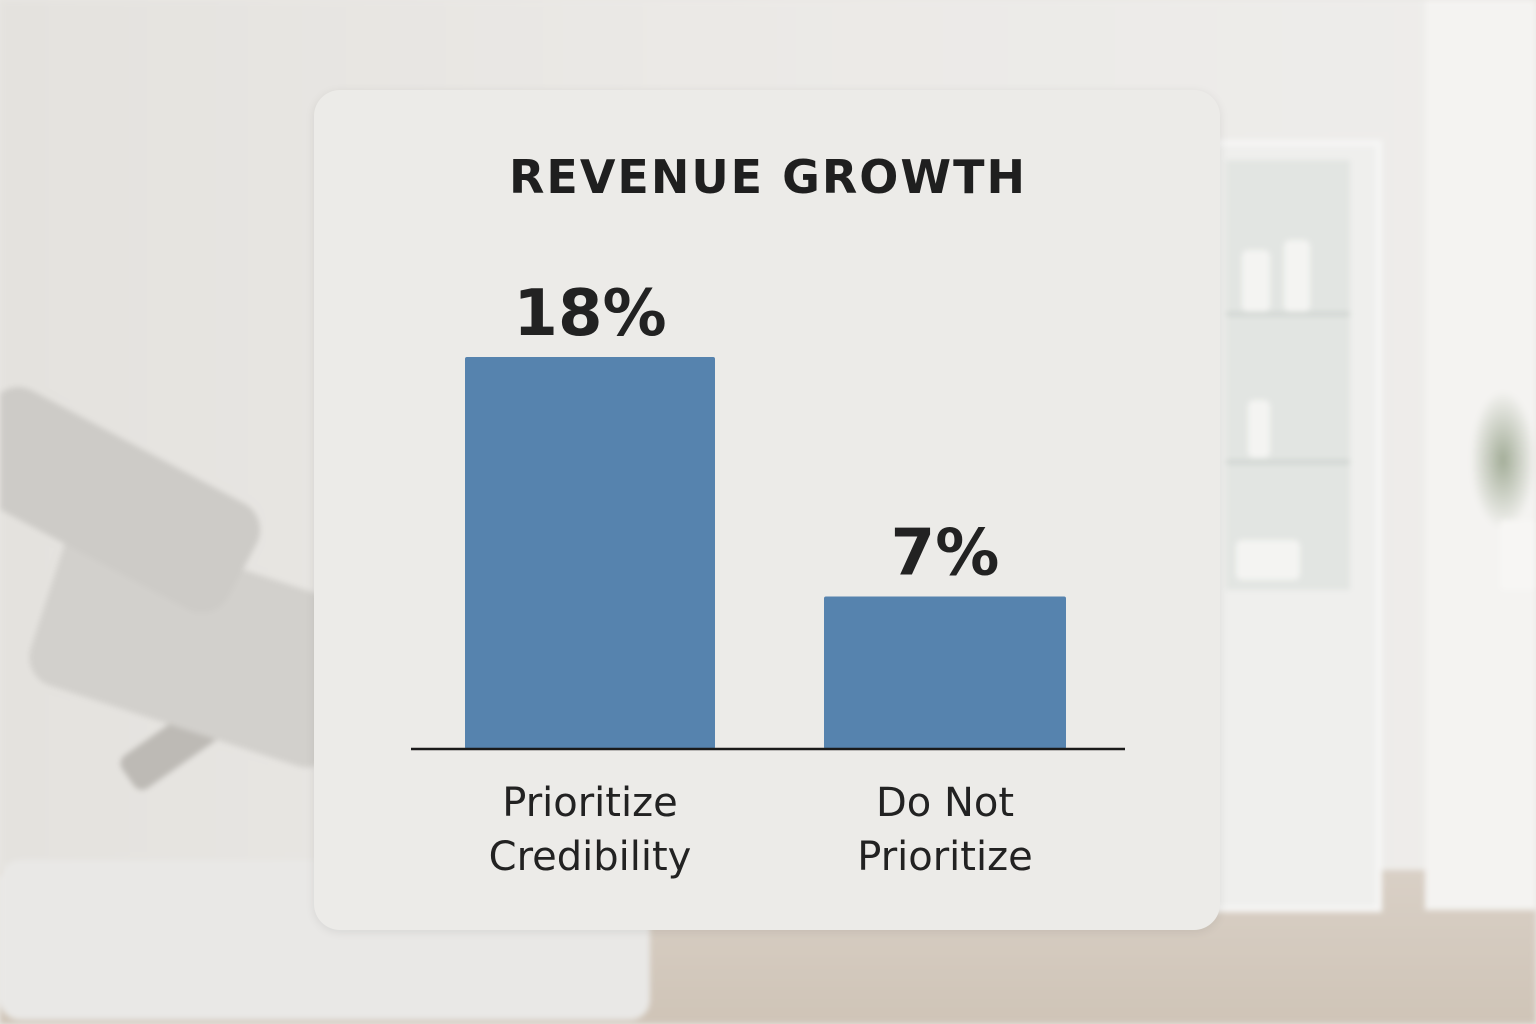  I want to click on cabinet-glass, so click(1288, 375).